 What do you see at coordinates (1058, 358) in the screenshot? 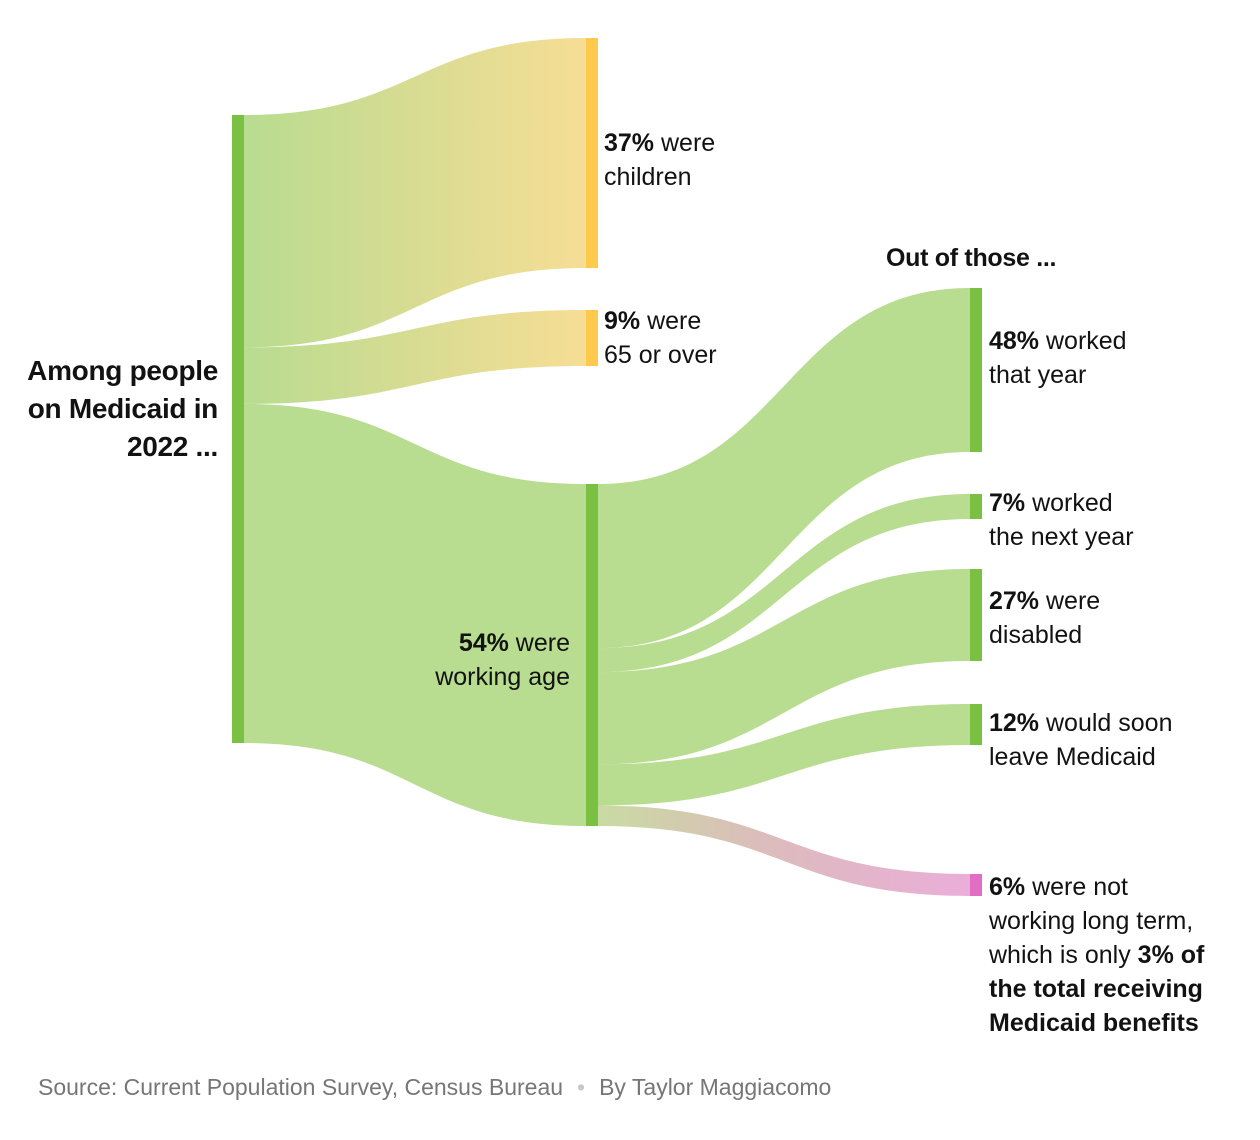
I see `label-worked: 48% worked that year` at bounding box center [1058, 358].